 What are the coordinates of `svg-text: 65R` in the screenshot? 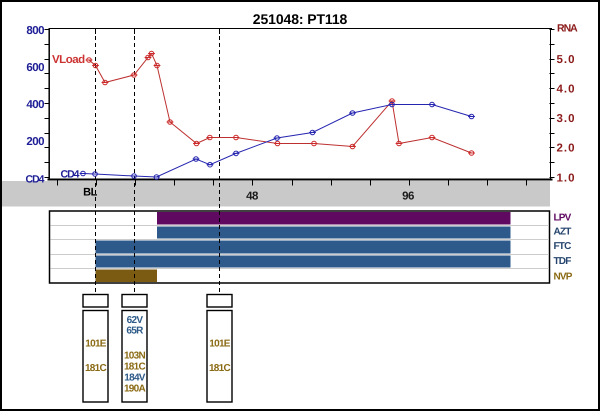 It's located at (135, 331).